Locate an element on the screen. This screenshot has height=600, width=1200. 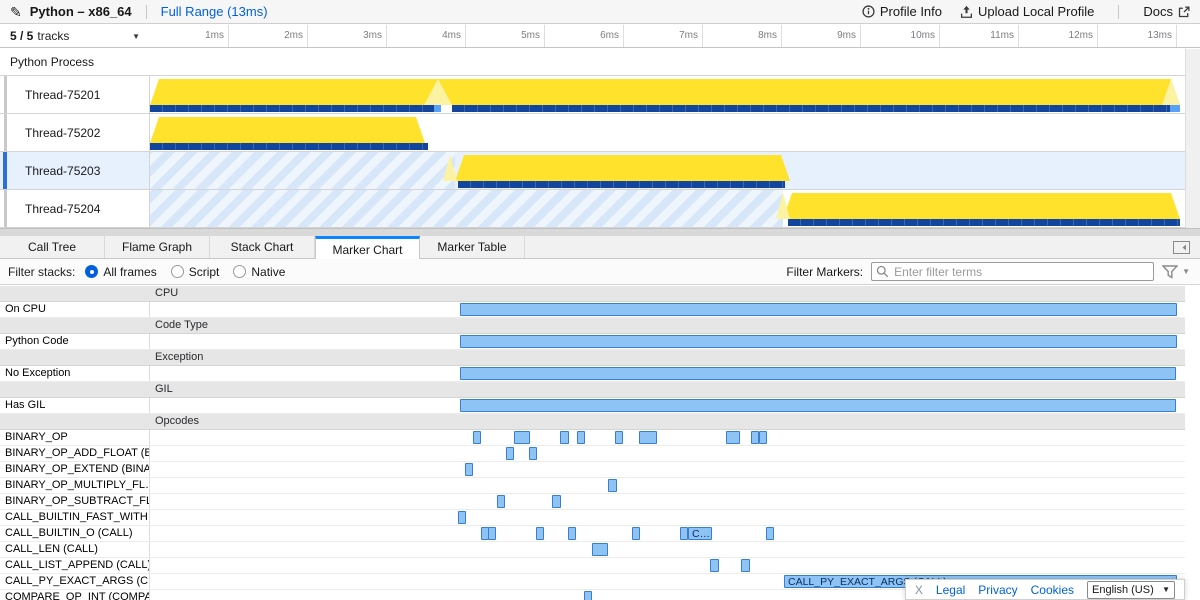
docs-link: Docs is located at coordinates (1166, 11).